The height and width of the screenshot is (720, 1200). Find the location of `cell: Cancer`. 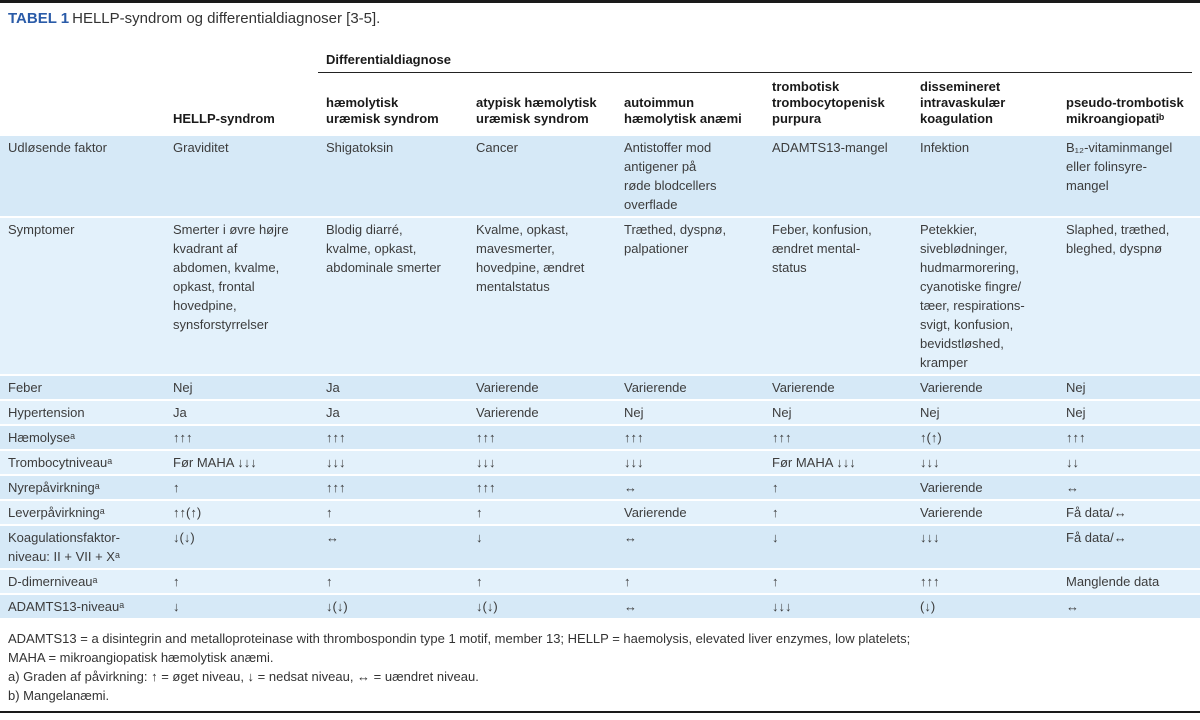

cell: Cancer is located at coordinates (497, 147).